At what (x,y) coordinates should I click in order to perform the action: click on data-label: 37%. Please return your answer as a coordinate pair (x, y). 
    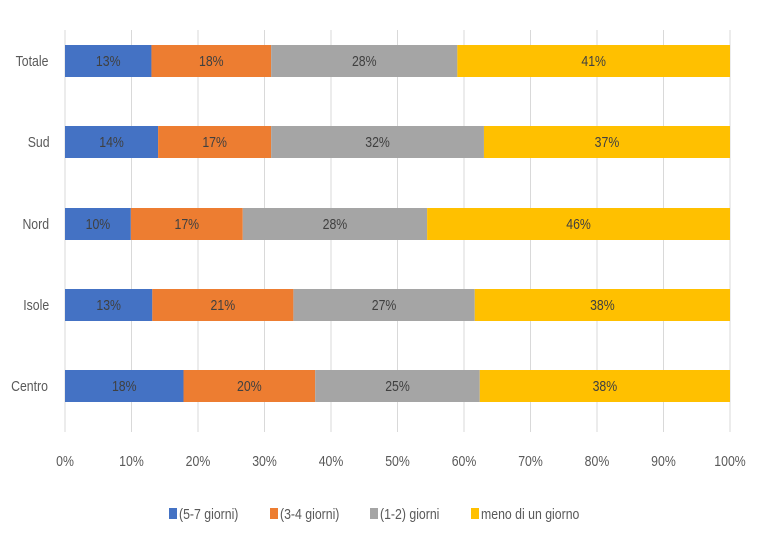
    Looking at the image, I should click on (607, 142).